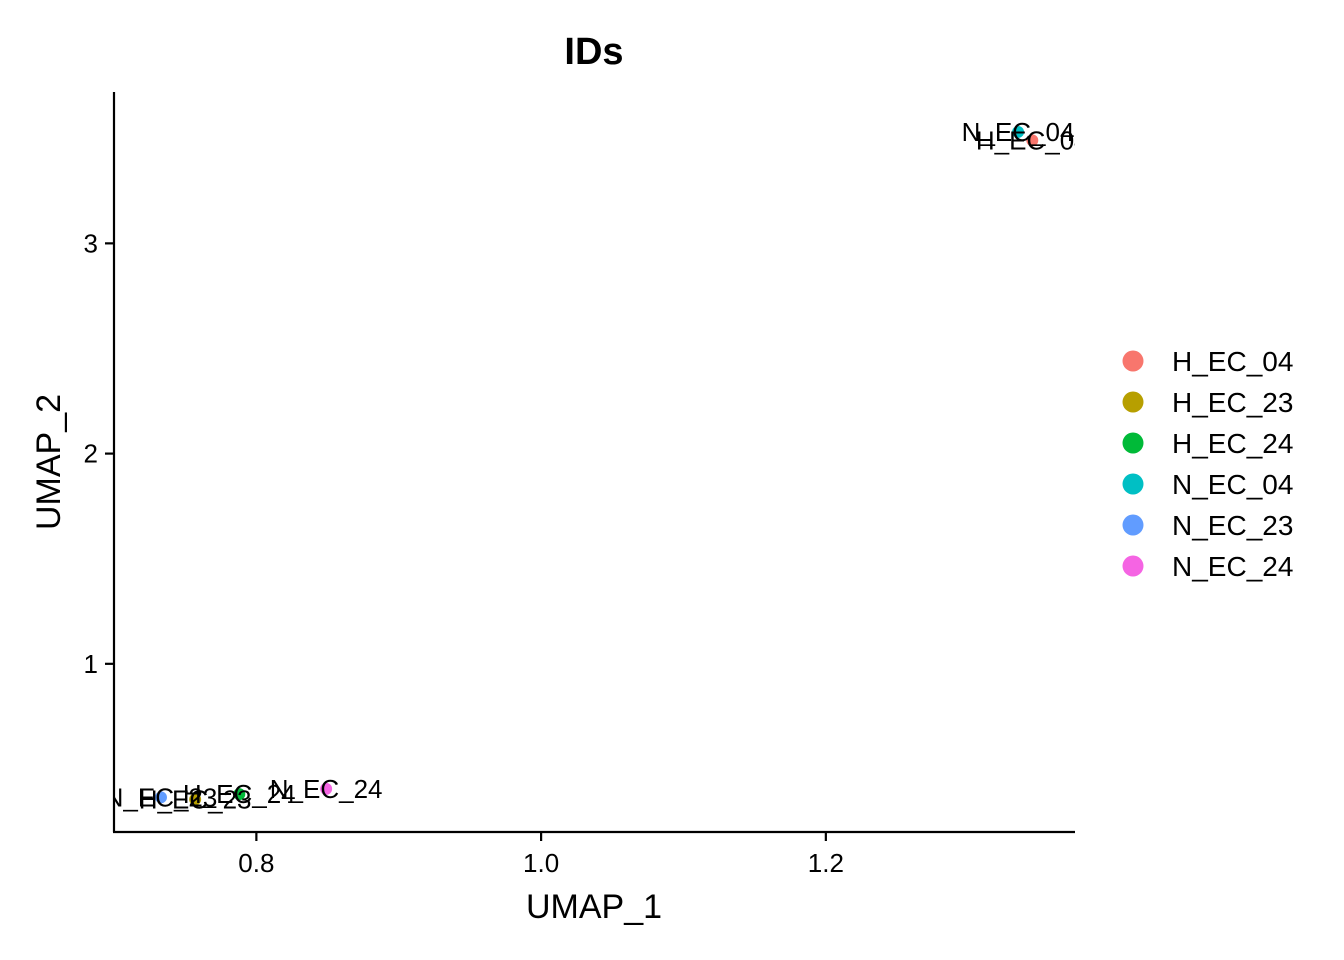  I want to click on point-label: N_EC_24, so click(326, 789).